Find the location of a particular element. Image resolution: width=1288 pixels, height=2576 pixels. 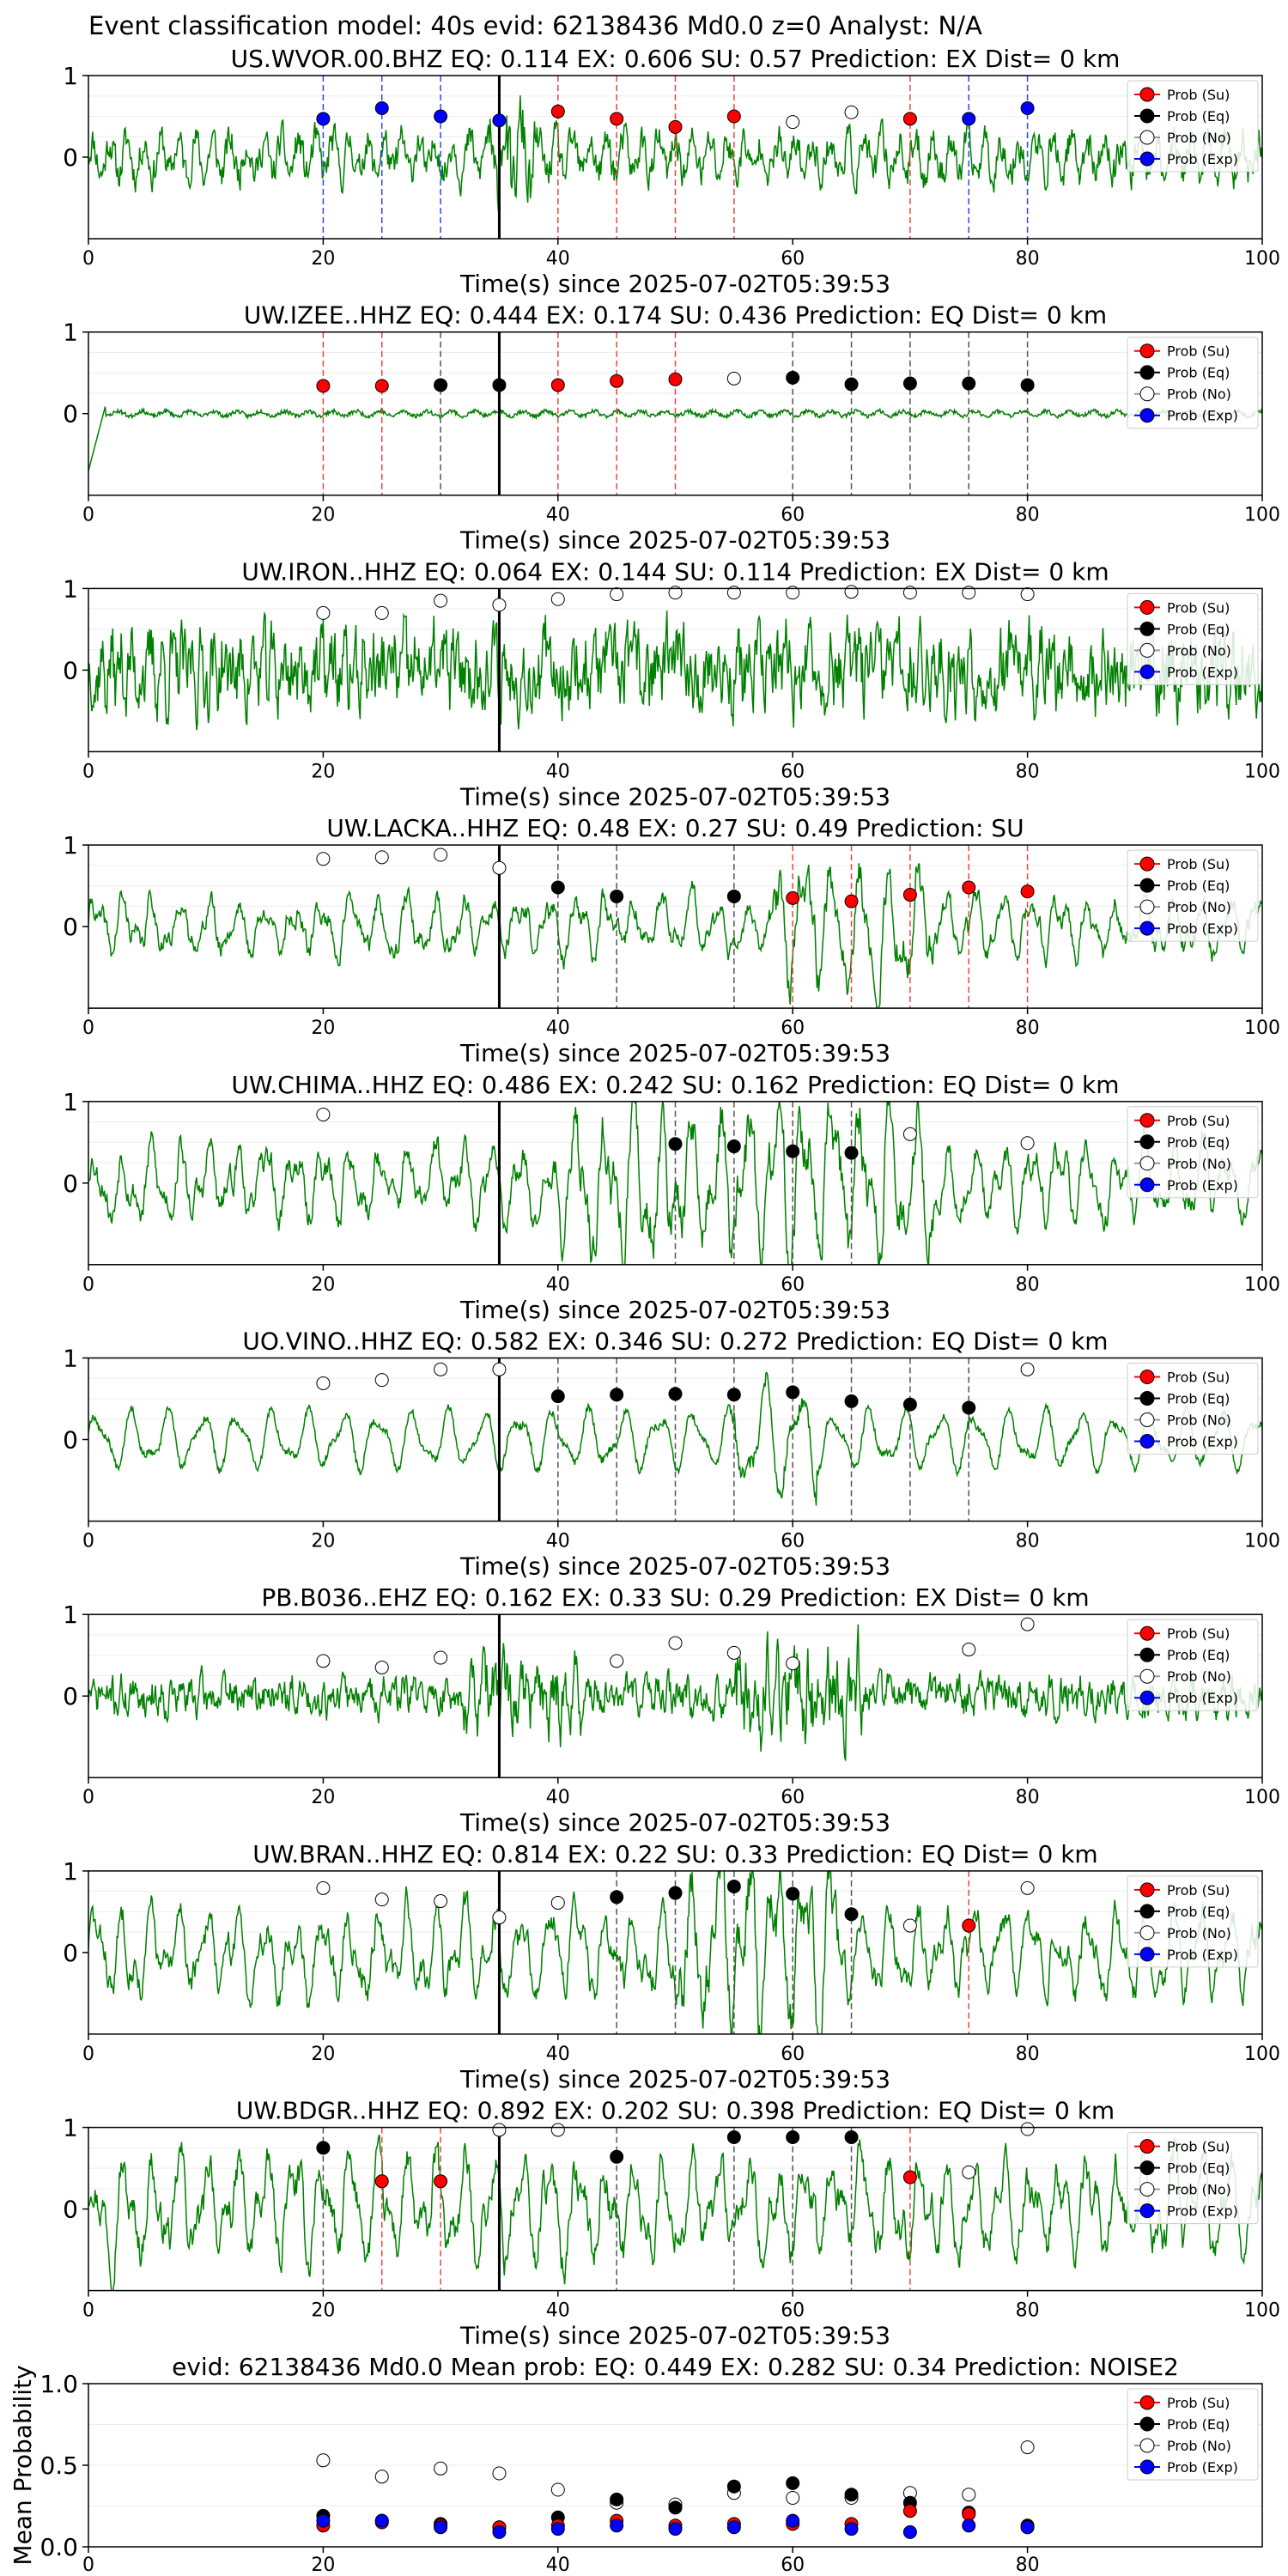

axes-frame is located at coordinates (675, 2209).